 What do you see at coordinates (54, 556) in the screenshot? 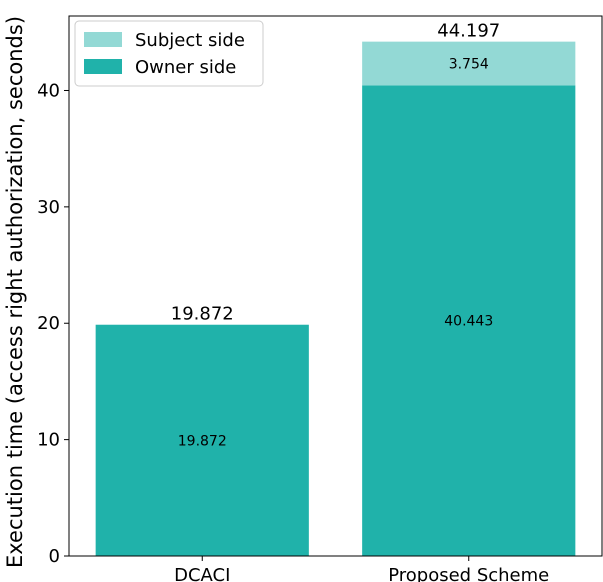
I see `y-tick-label: 0` at bounding box center [54, 556].